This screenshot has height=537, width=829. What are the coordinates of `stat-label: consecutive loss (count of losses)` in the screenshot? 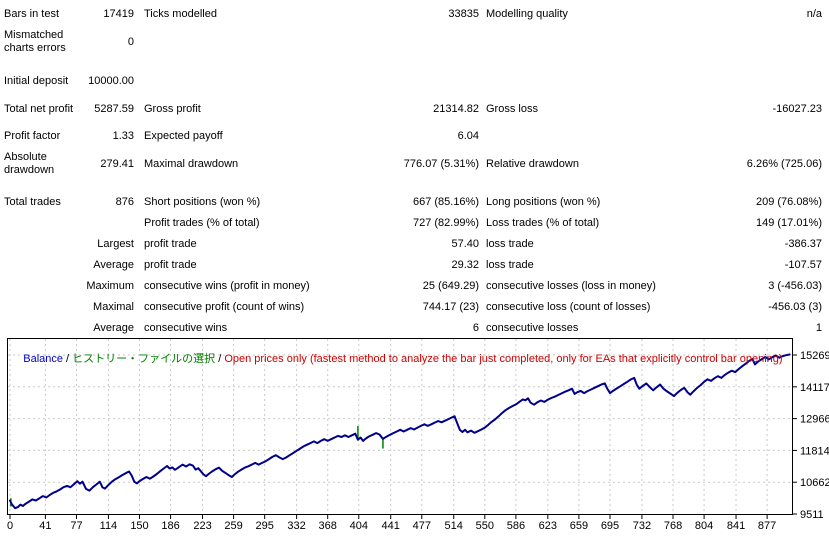 It's located at (568, 307).